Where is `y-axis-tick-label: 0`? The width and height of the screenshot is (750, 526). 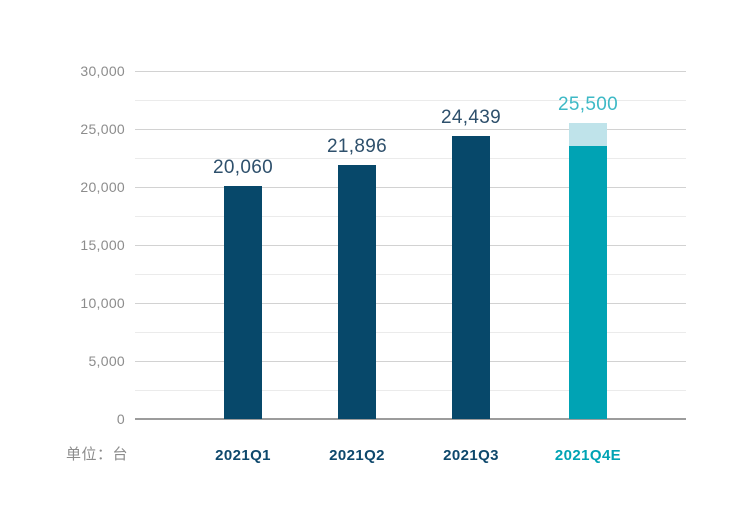 y-axis-tick-label: 0 is located at coordinates (120, 419).